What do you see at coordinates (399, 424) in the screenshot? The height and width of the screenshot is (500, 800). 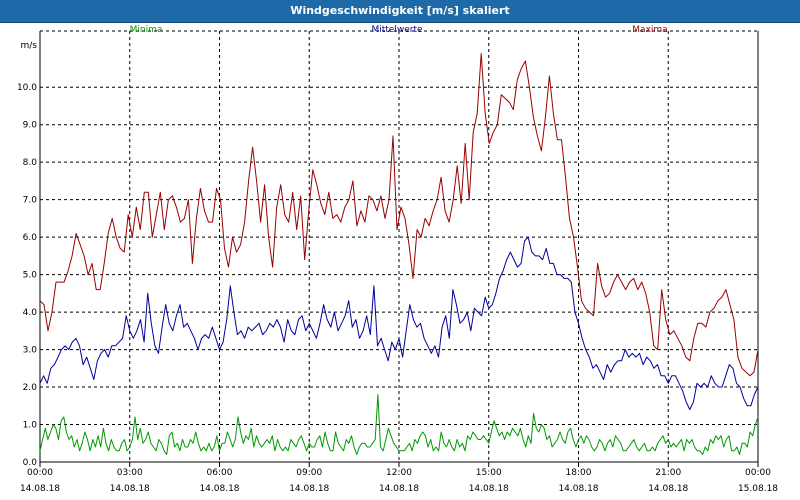 I see `series-line-minima` at bounding box center [399, 424].